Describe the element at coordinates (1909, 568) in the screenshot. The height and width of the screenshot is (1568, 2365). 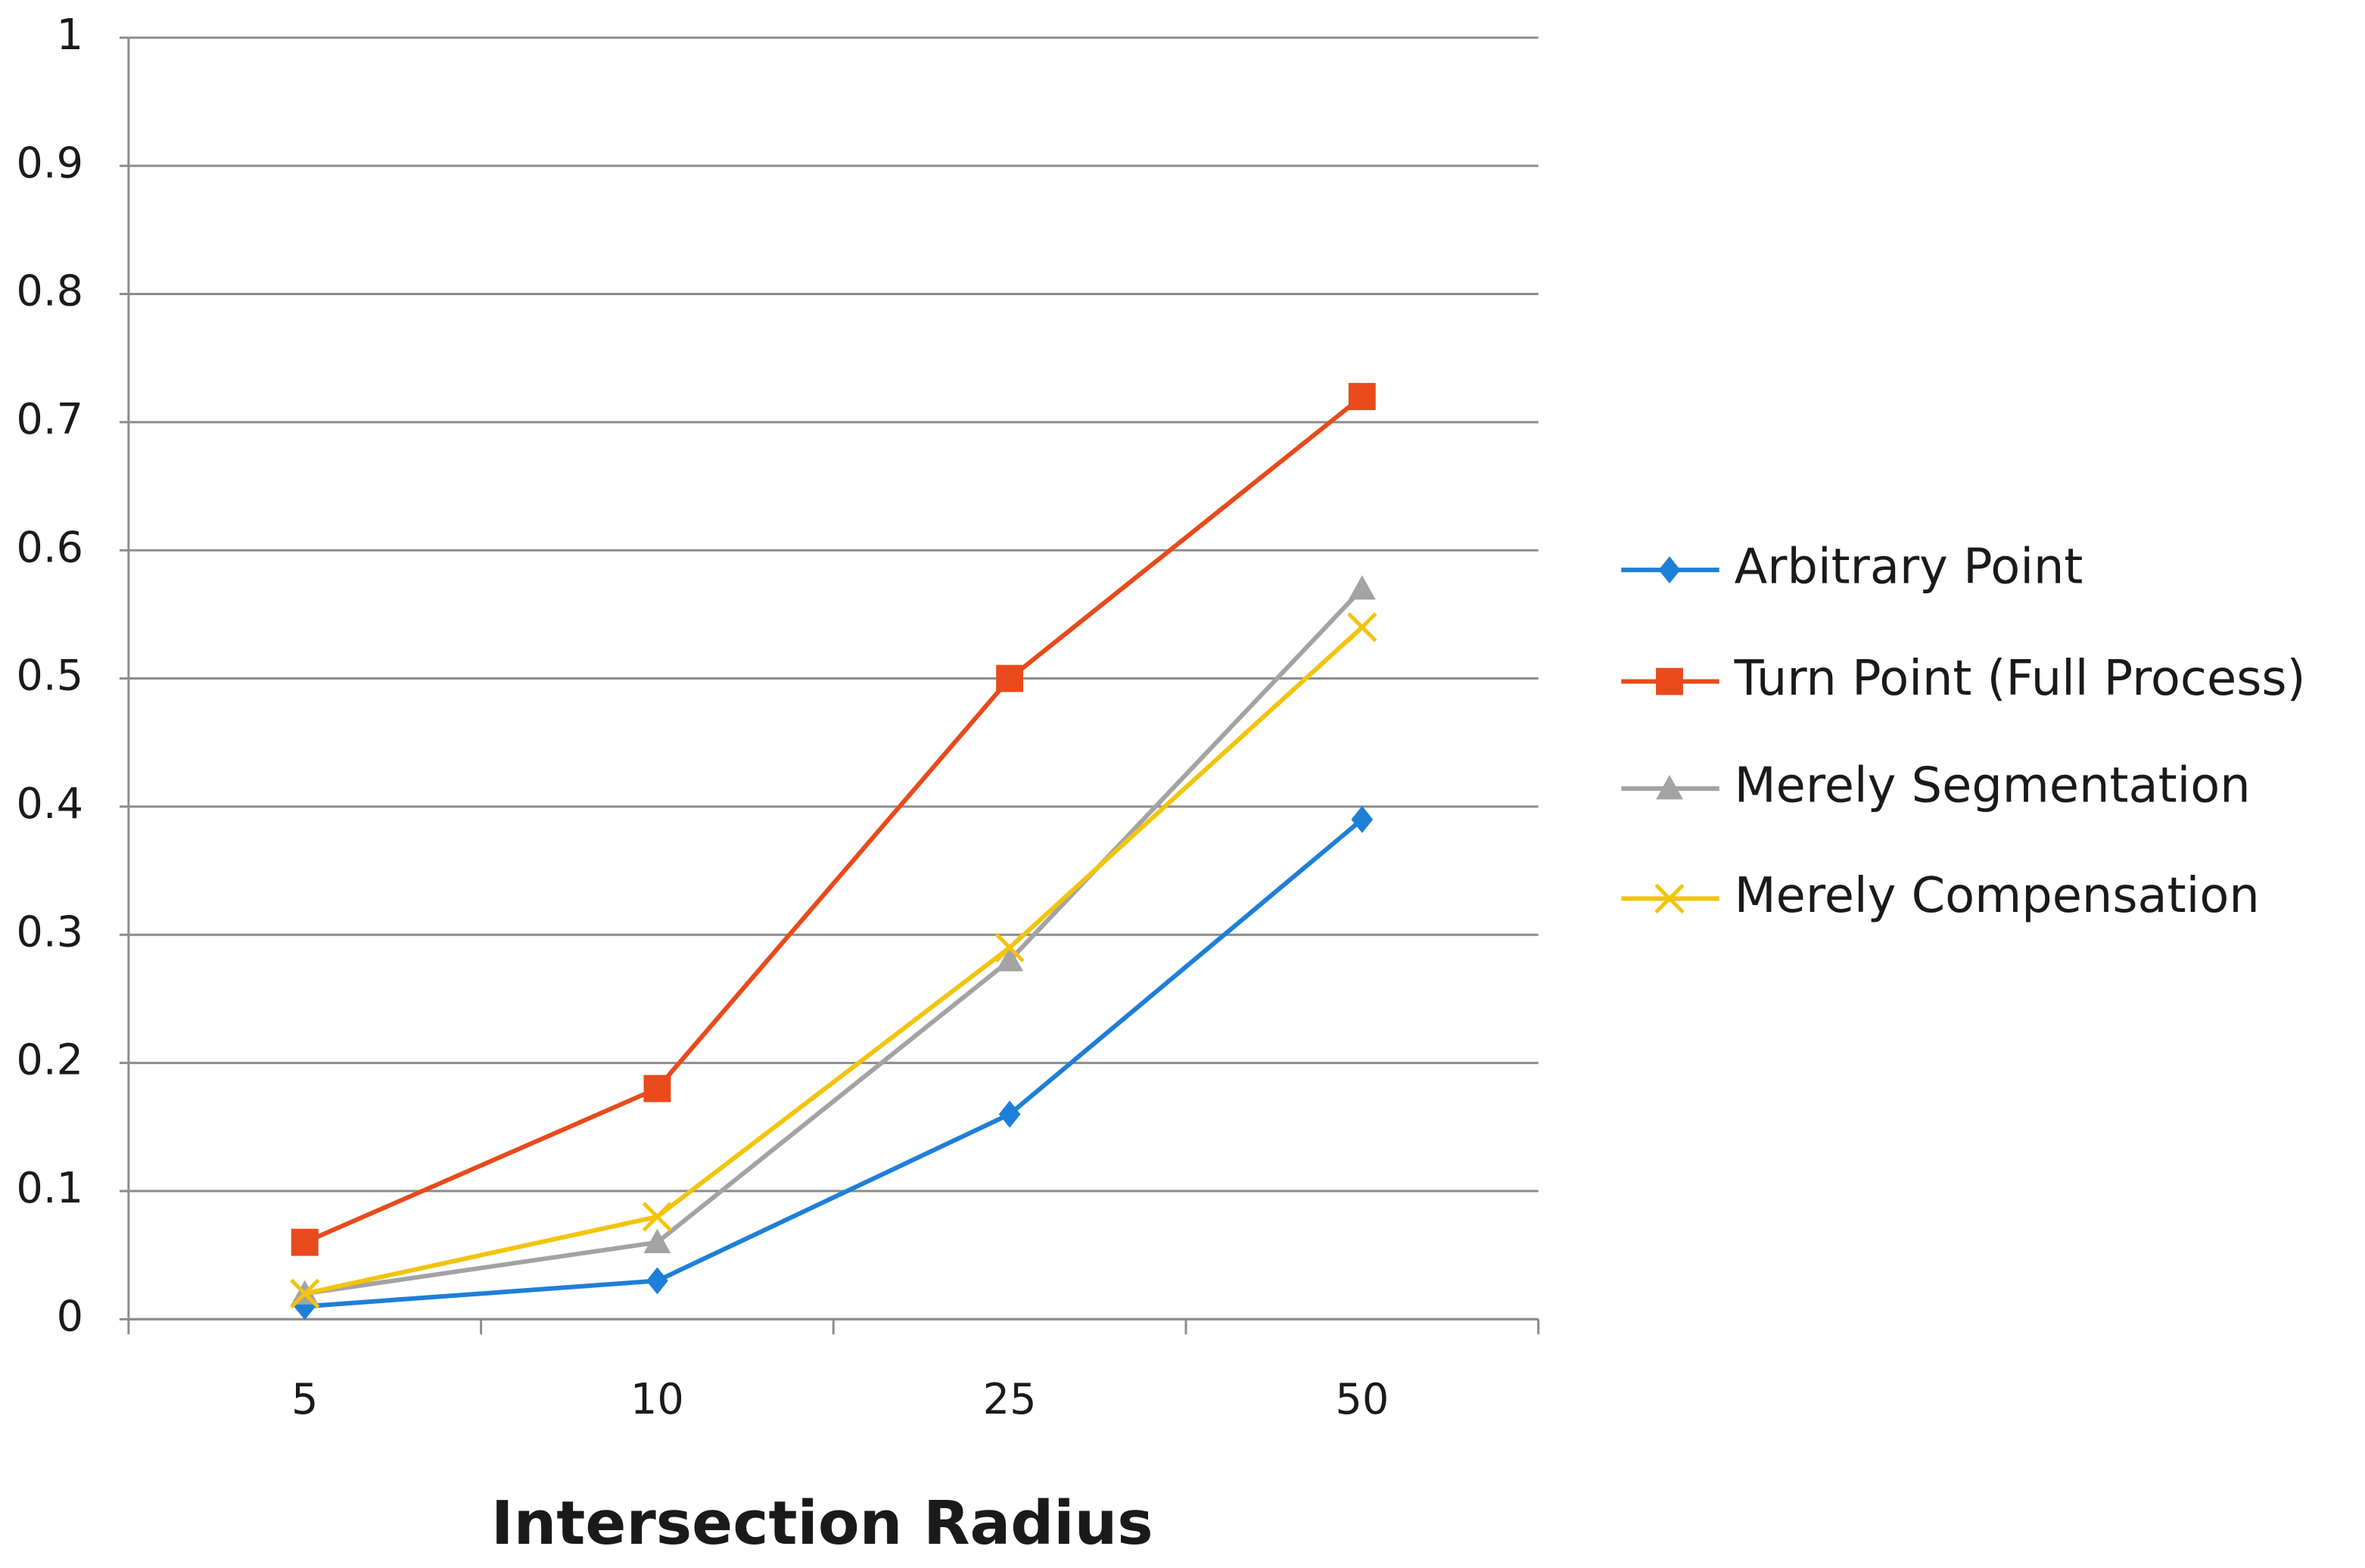
I see `legend-label: Arbitrary Point` at that location.